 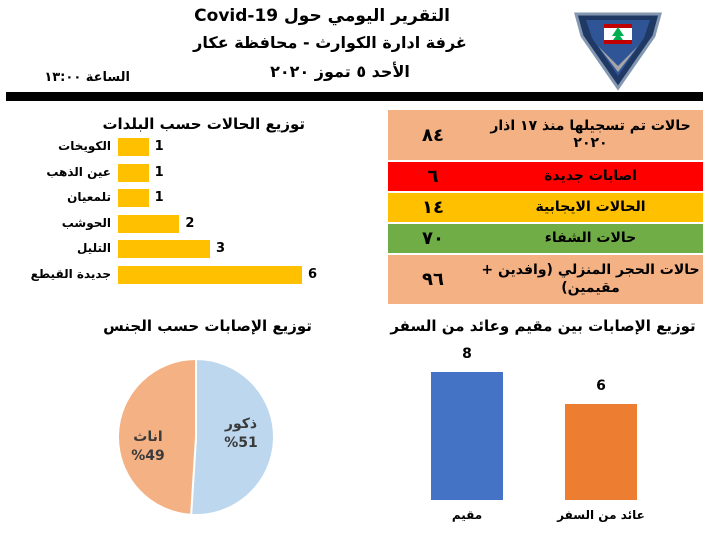 What do you see at coordinates (221, 248) in the screenshot?
I see `town-bar-value: 3` at bounding box center [221, 248].